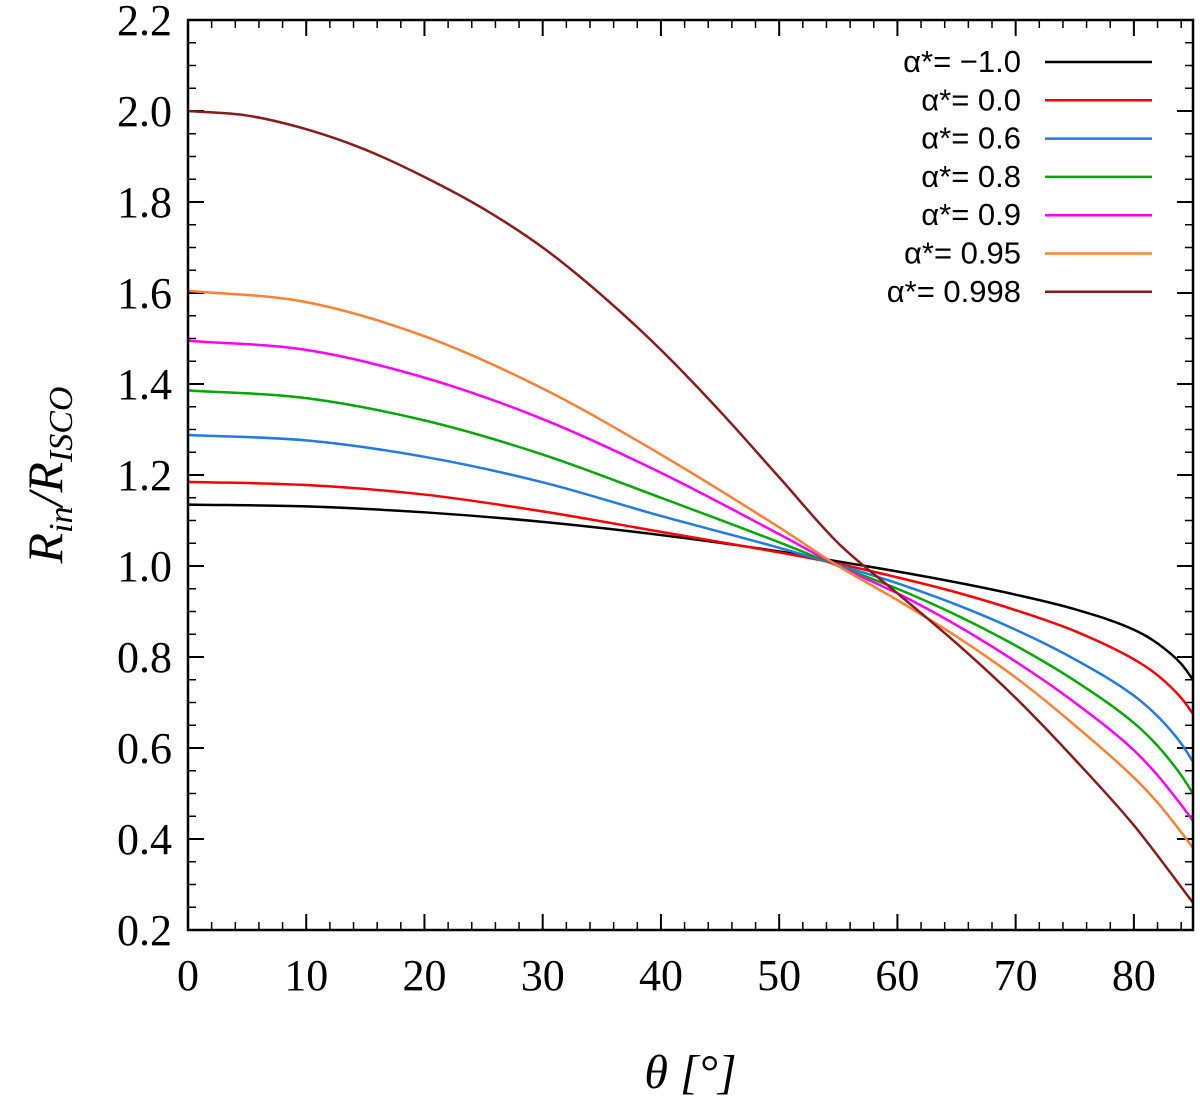  Describe the element at coordinates (144, 566) in the screenshot. I see `y-tick-label: 1.0` at that location.